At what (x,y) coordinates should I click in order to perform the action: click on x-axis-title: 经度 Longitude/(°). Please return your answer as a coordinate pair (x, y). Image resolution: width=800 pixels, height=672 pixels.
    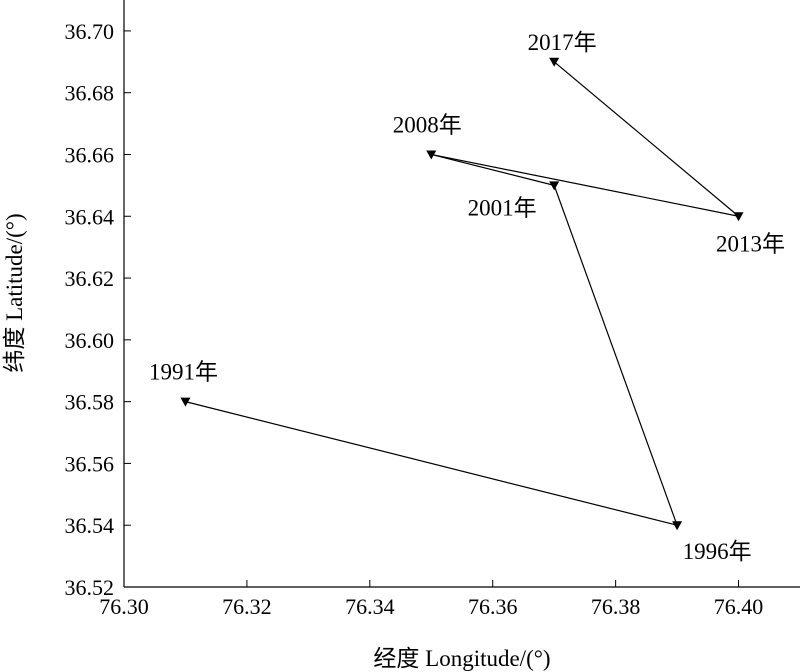
    Looking at the image, I should click on (461, 658).